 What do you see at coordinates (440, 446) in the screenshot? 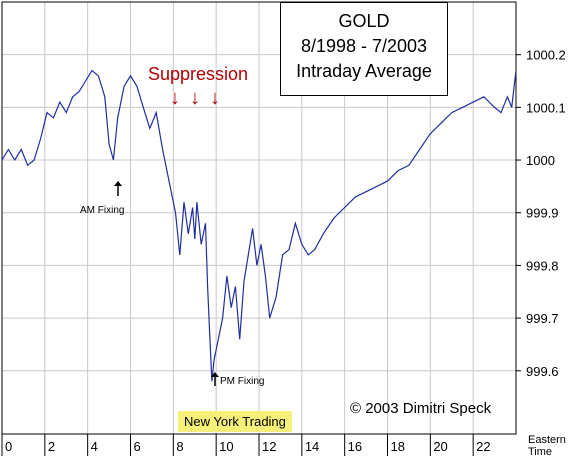
I see `x-tick-label: 20` at bounding box center [440, 446].